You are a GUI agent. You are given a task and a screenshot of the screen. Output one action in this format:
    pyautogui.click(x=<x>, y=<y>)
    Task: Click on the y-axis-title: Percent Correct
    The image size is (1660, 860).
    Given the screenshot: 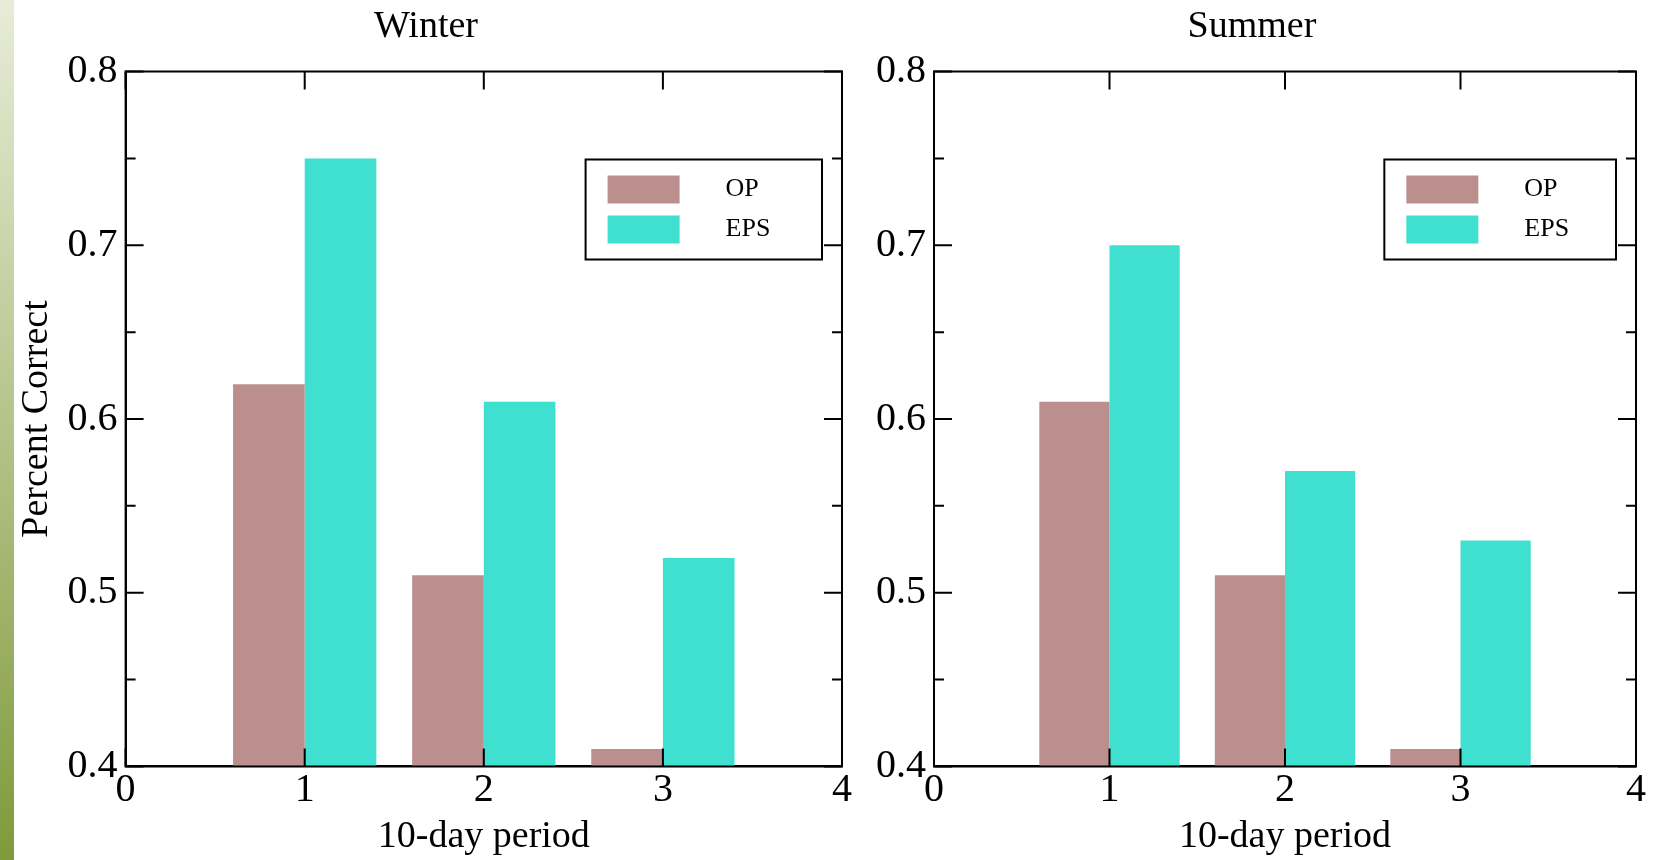 What is the action you would take?
    pyautogui.click(x=33, y=418)
    